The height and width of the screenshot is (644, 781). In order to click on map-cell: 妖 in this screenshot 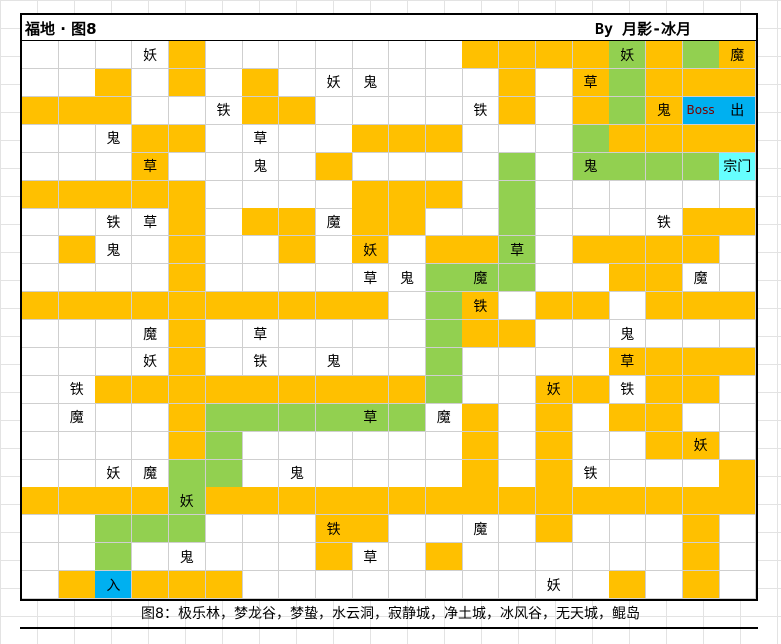, I will do `click(151, 361)`.